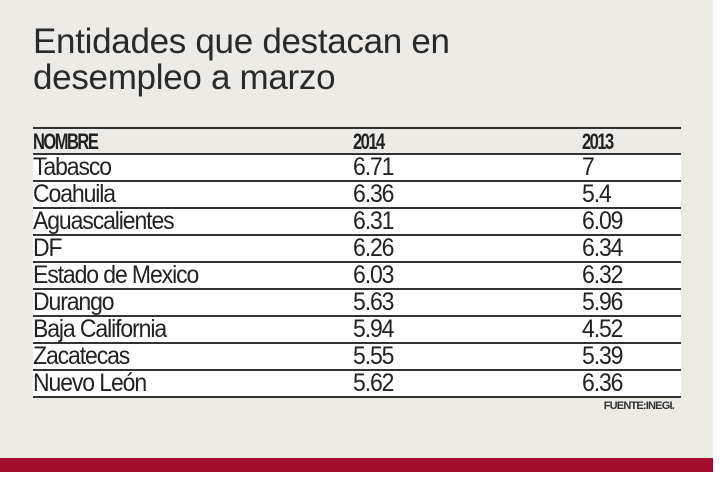 This screenshot has height=481, width=720. Describe the element at coordinates (373, 302) in the screenshot. I see `value-2014: 5.63` at that location.